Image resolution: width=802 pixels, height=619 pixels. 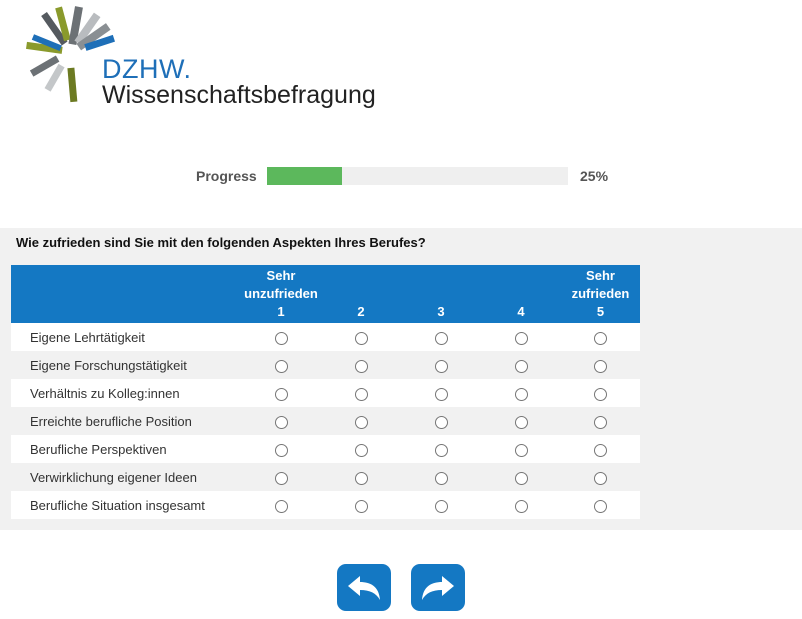 I want to click on table-row: Eigene Lehrtätigkeit, so click(x=325, y=337).